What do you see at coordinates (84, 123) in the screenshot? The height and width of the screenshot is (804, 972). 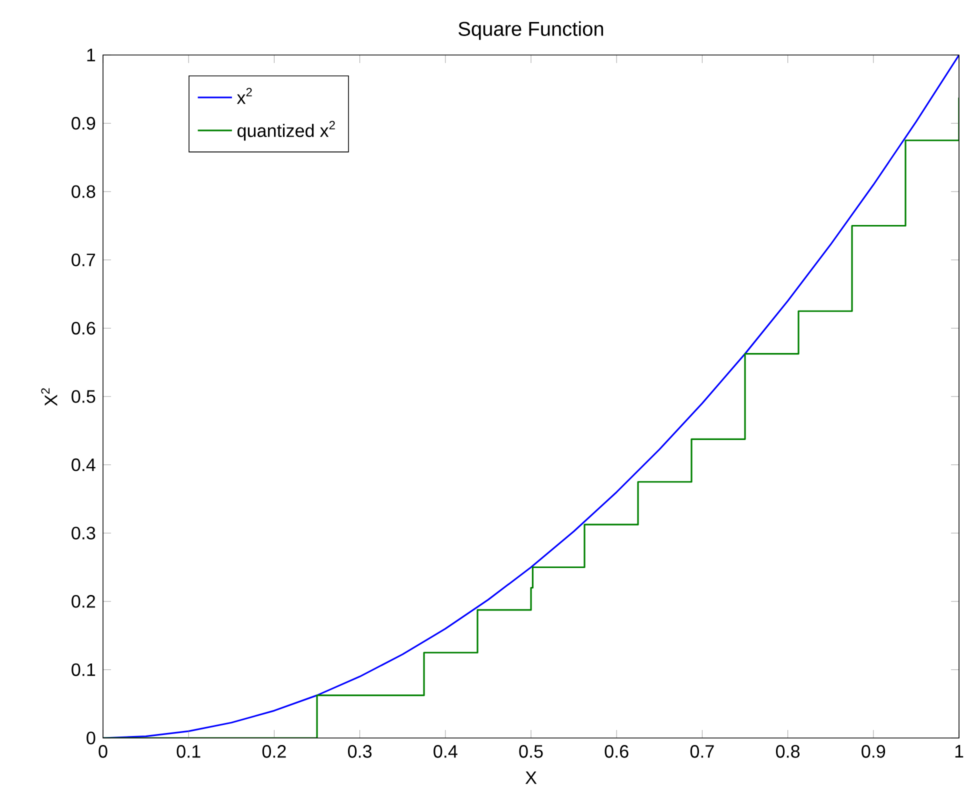 I see `y-tick-label: 0.9` at bounding box center [84, 123].